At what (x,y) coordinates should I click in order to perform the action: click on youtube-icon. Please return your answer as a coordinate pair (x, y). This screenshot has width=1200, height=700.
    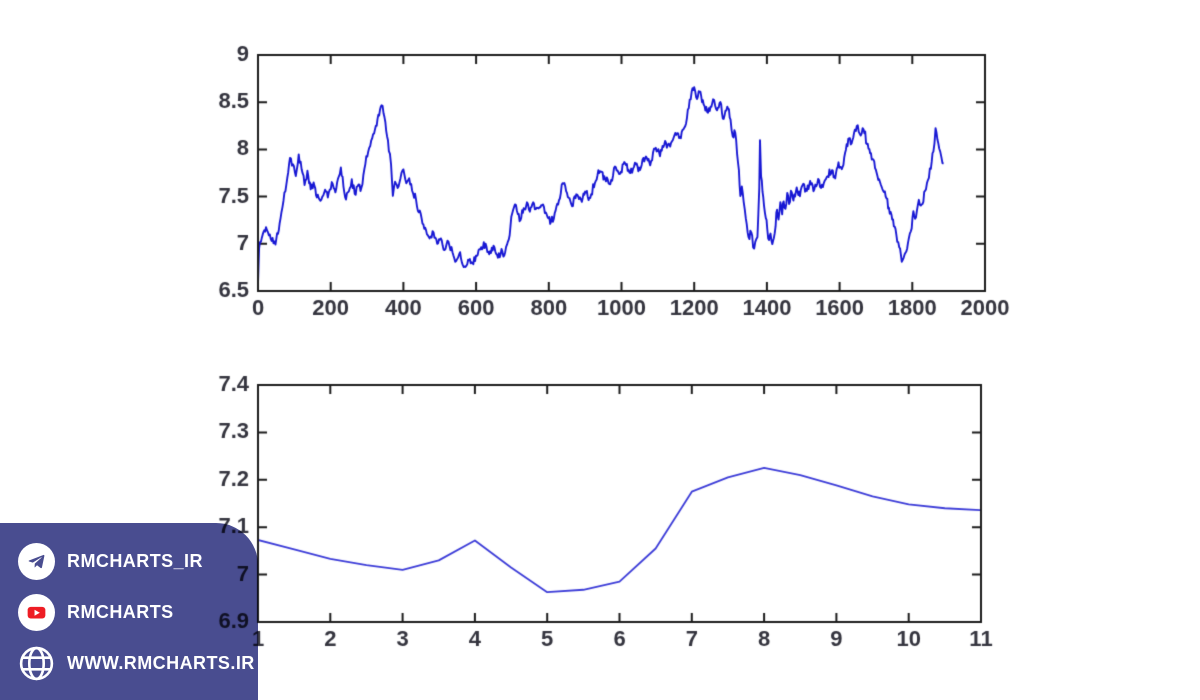
    Looking at the image, I should click on (36, 612).